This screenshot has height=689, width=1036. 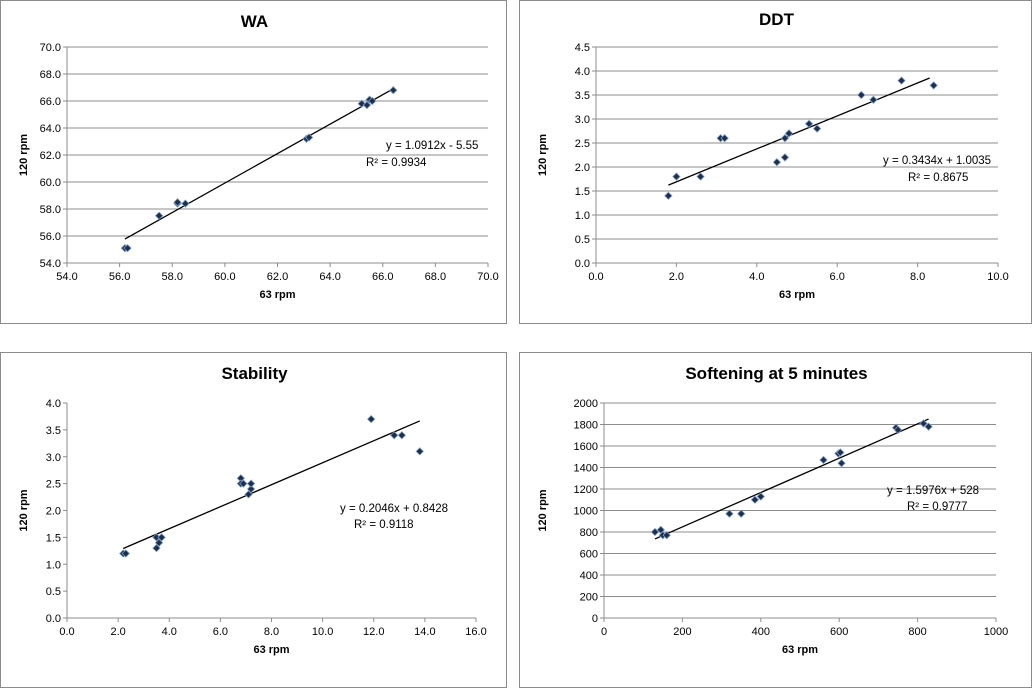 I want to click on ddt-x-tick-label: 6.0, so click(x=837, y=277).